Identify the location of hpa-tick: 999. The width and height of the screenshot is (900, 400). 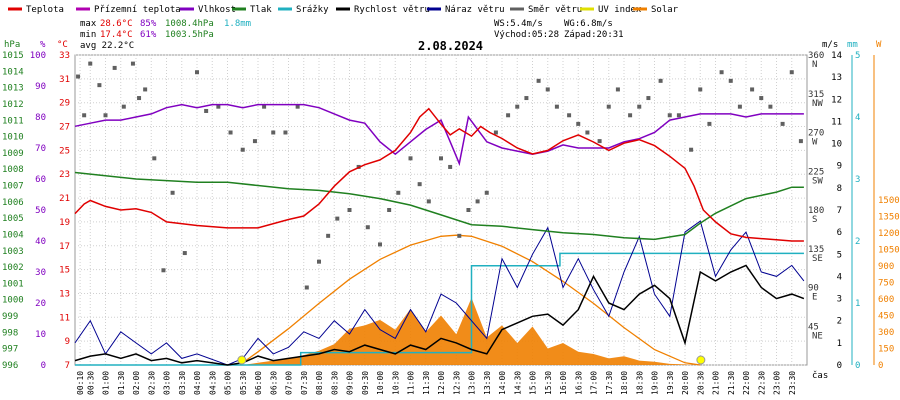
(10, 317).